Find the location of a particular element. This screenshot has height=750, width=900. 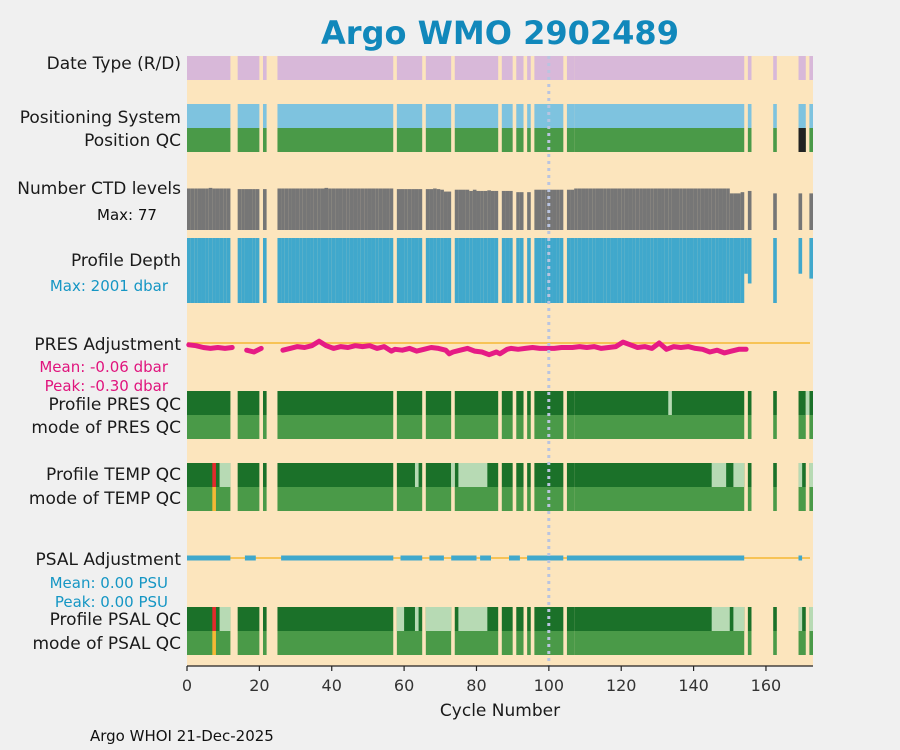

row-label-date-type: Date Type (R/D) is located at coordinates (114, 64).